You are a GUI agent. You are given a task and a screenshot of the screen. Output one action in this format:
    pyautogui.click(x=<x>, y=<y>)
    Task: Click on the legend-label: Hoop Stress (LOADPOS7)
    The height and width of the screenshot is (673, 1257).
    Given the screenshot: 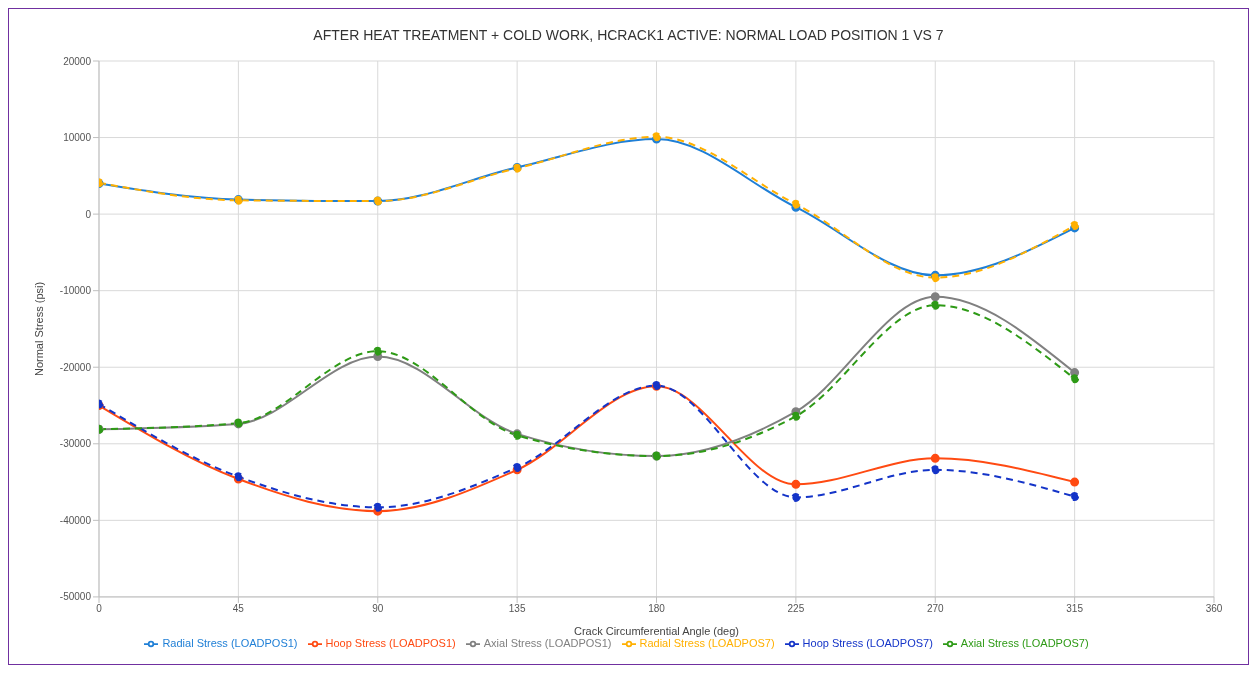 What is the action you would take?
    pyautogui.click(x=867, y=642)
    